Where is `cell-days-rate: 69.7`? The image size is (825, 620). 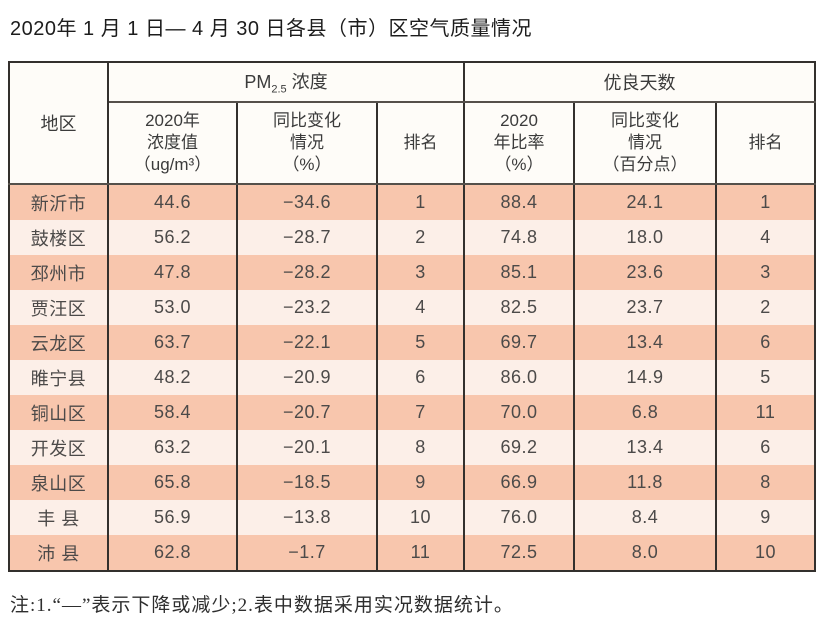
cell-days-rate: 69.7 is located at coordinates (519, 342).